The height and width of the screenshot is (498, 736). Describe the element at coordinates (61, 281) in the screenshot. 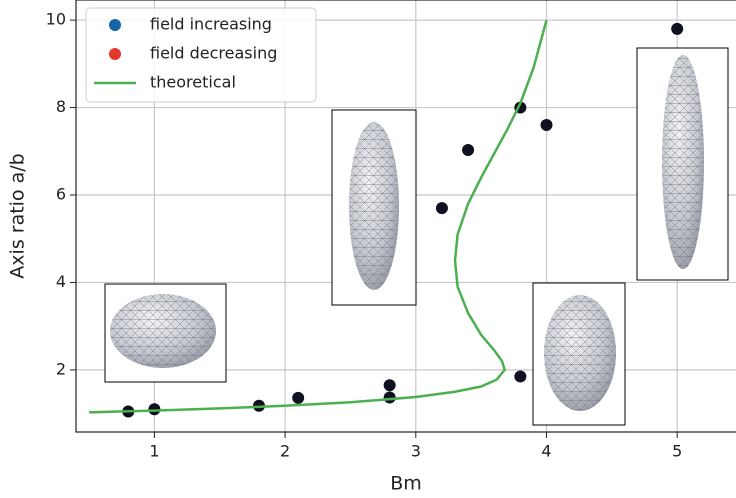

I see `y-tick-label: 4` at that location.